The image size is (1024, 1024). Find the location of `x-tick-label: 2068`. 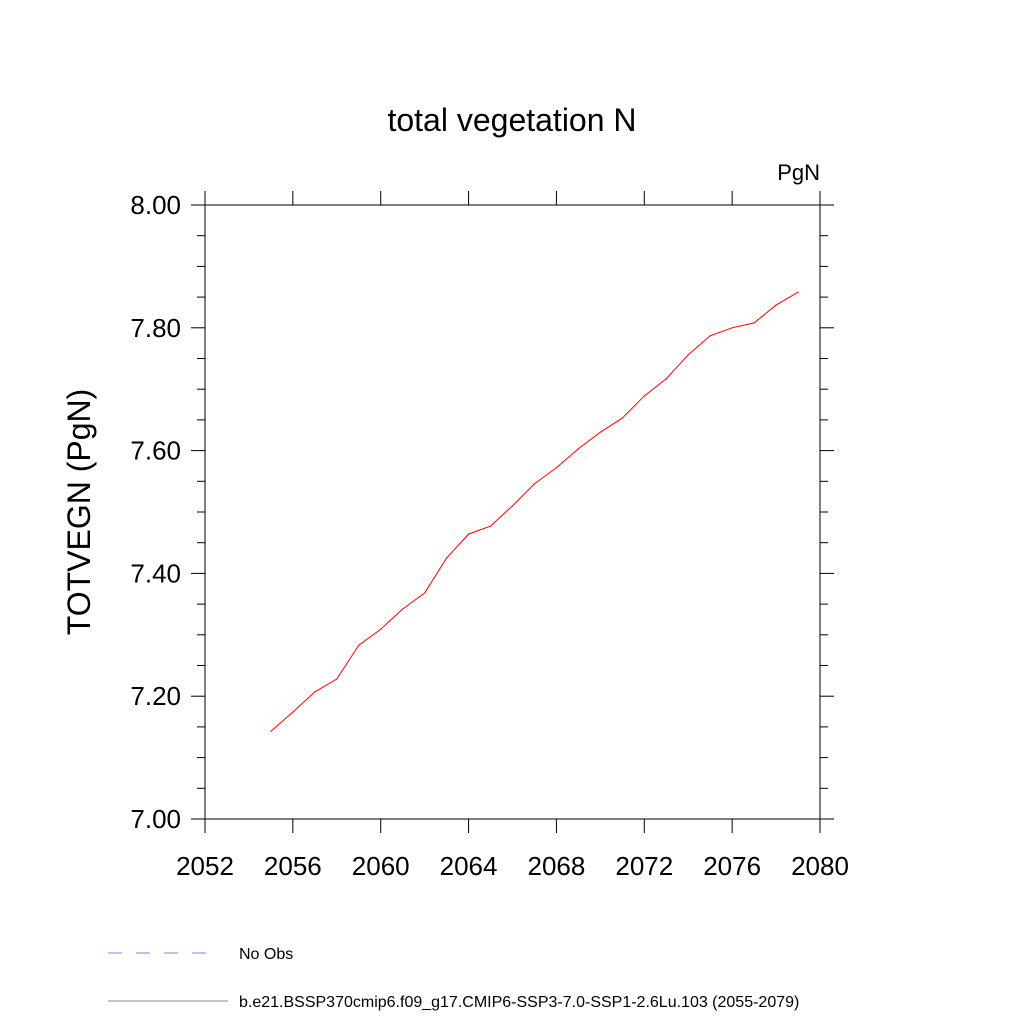

x-tick-label: 2068 is located at coordinates (557, 866).